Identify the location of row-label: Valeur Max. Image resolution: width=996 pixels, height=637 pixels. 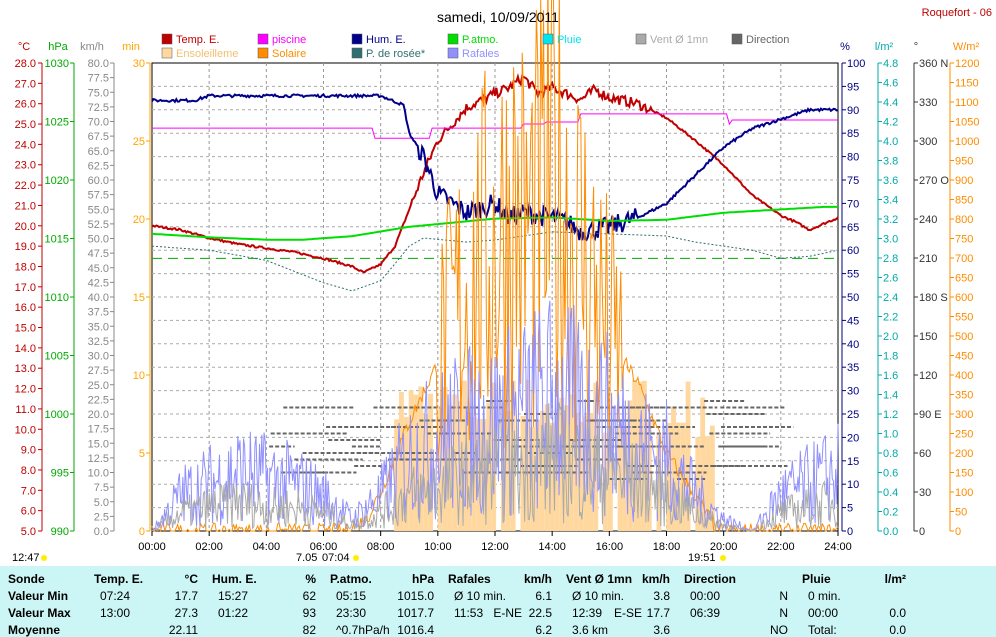
(39, 613).